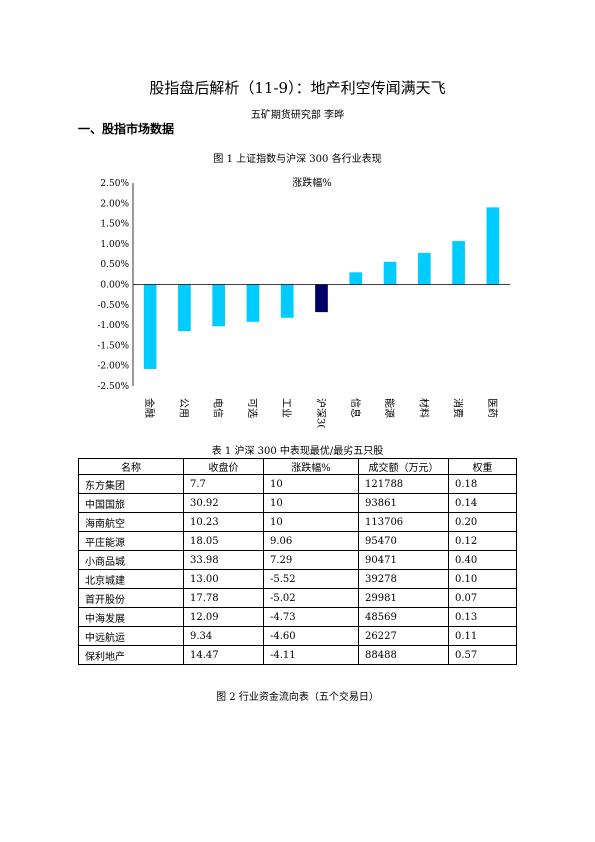  What do you see at coordinates (114, 245) in the screenshot?
I see `y-tick-label: 1.00%` at bounding box center [114, 245].